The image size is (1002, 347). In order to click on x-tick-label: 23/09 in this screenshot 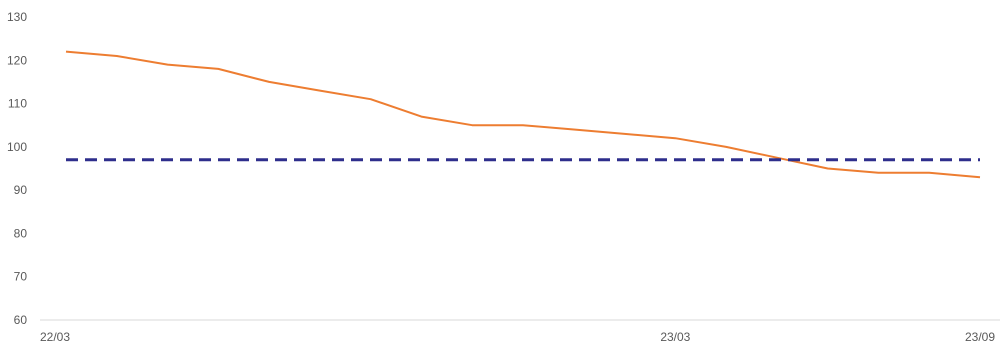, I will do `click(980, 337)`.